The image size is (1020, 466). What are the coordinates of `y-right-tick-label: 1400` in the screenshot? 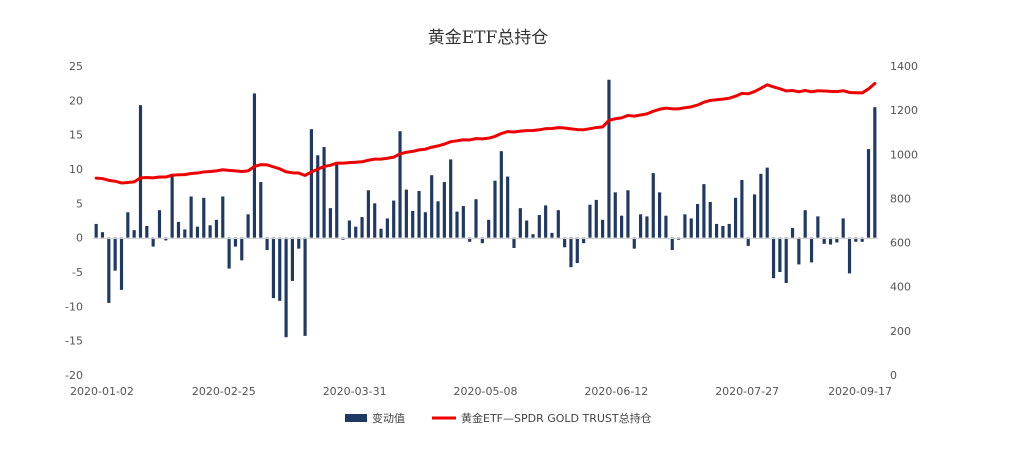 It's located at (904, 66).